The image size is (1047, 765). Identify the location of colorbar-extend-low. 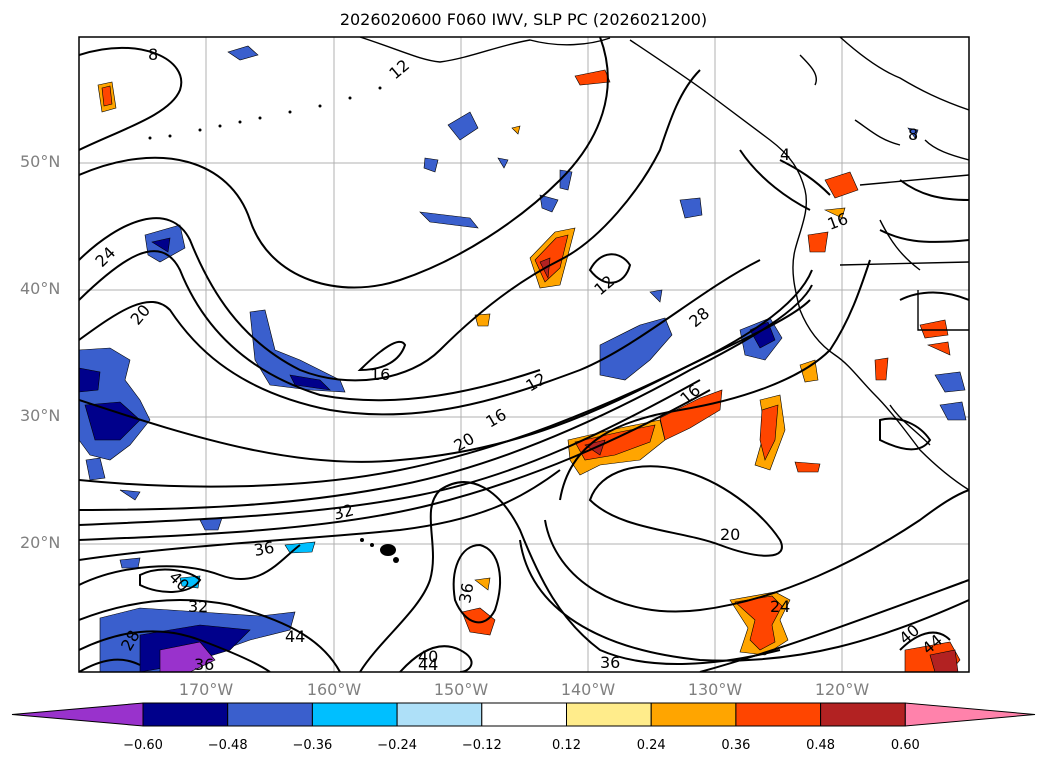
(77, 714).